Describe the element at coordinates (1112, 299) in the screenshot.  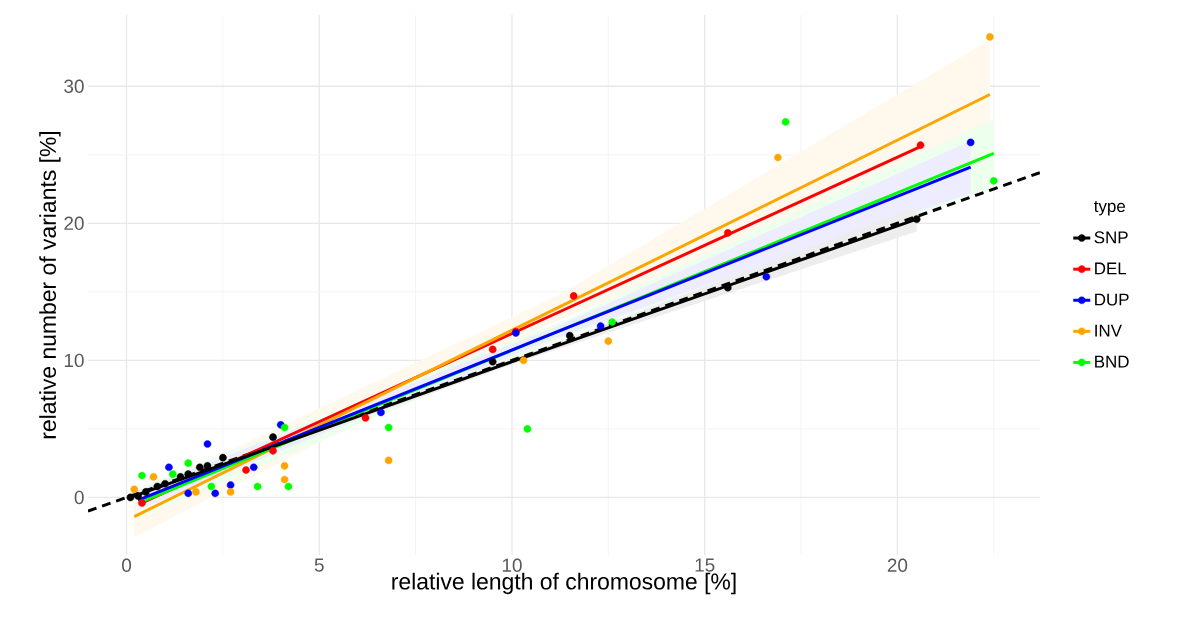
I see `legend-label: DUP` at that location.